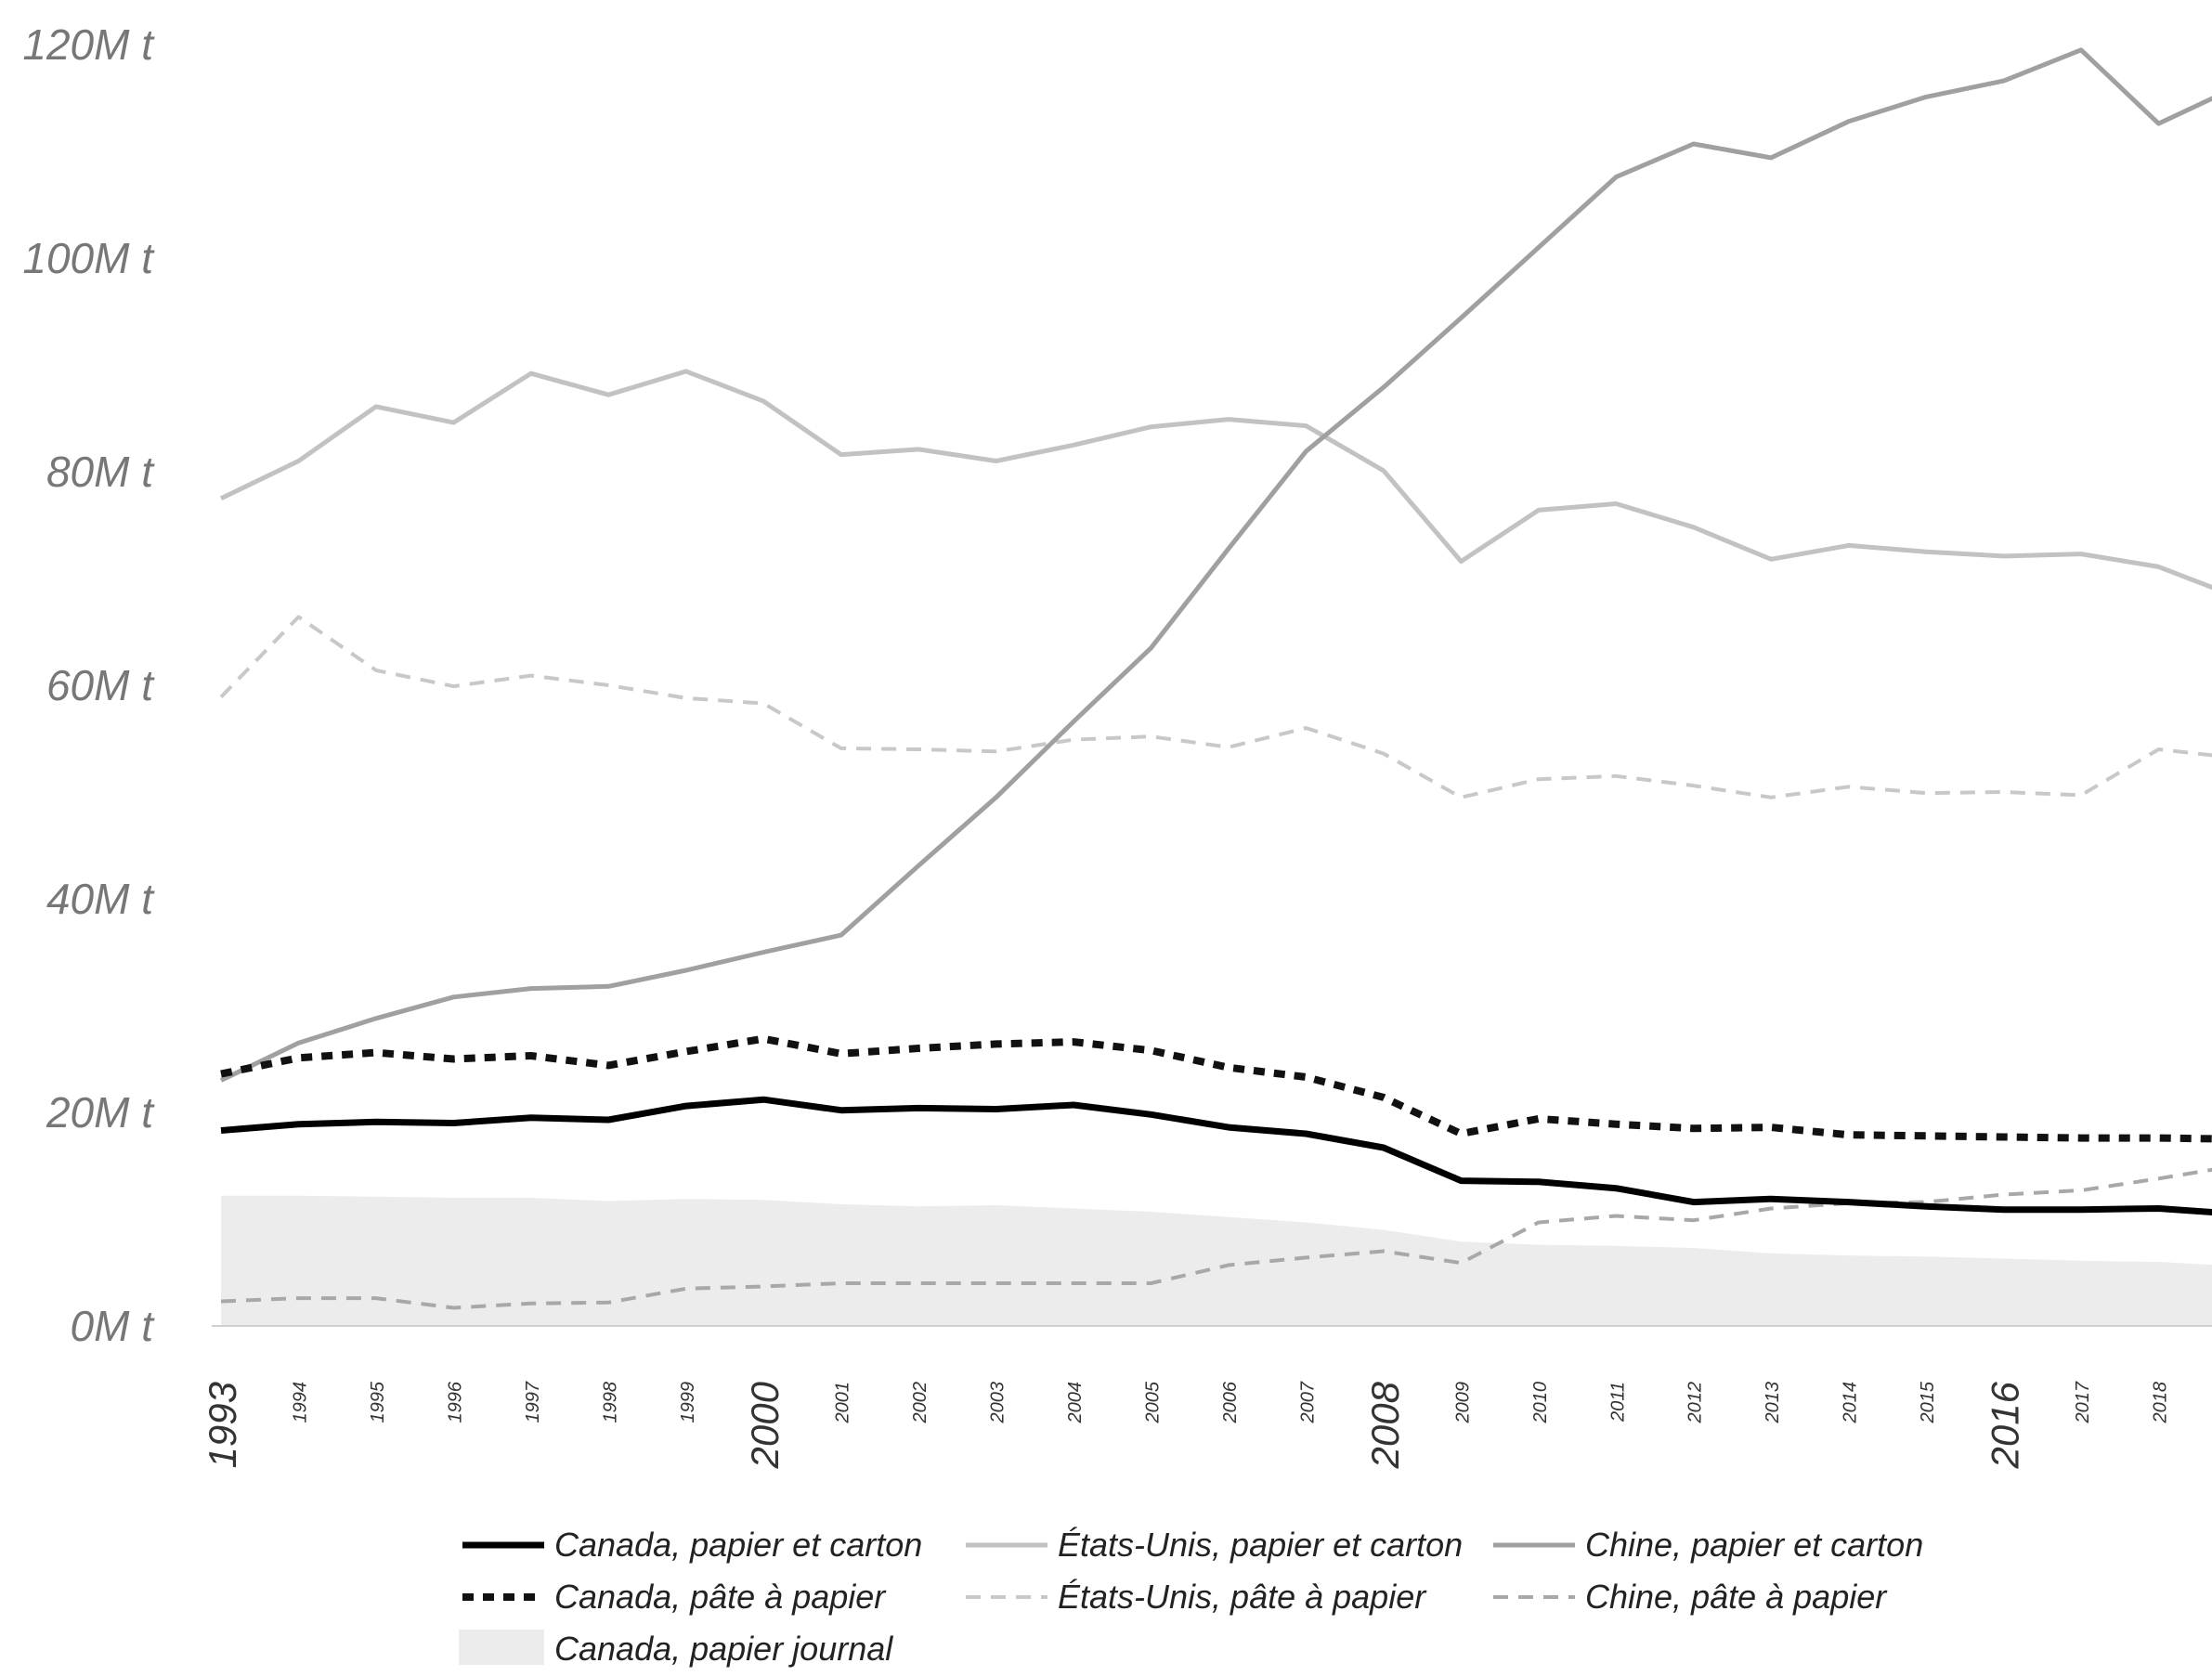 The image size is (2212, 1676). I want to click on x-tick-label: 2013, so click(1773, 1403).